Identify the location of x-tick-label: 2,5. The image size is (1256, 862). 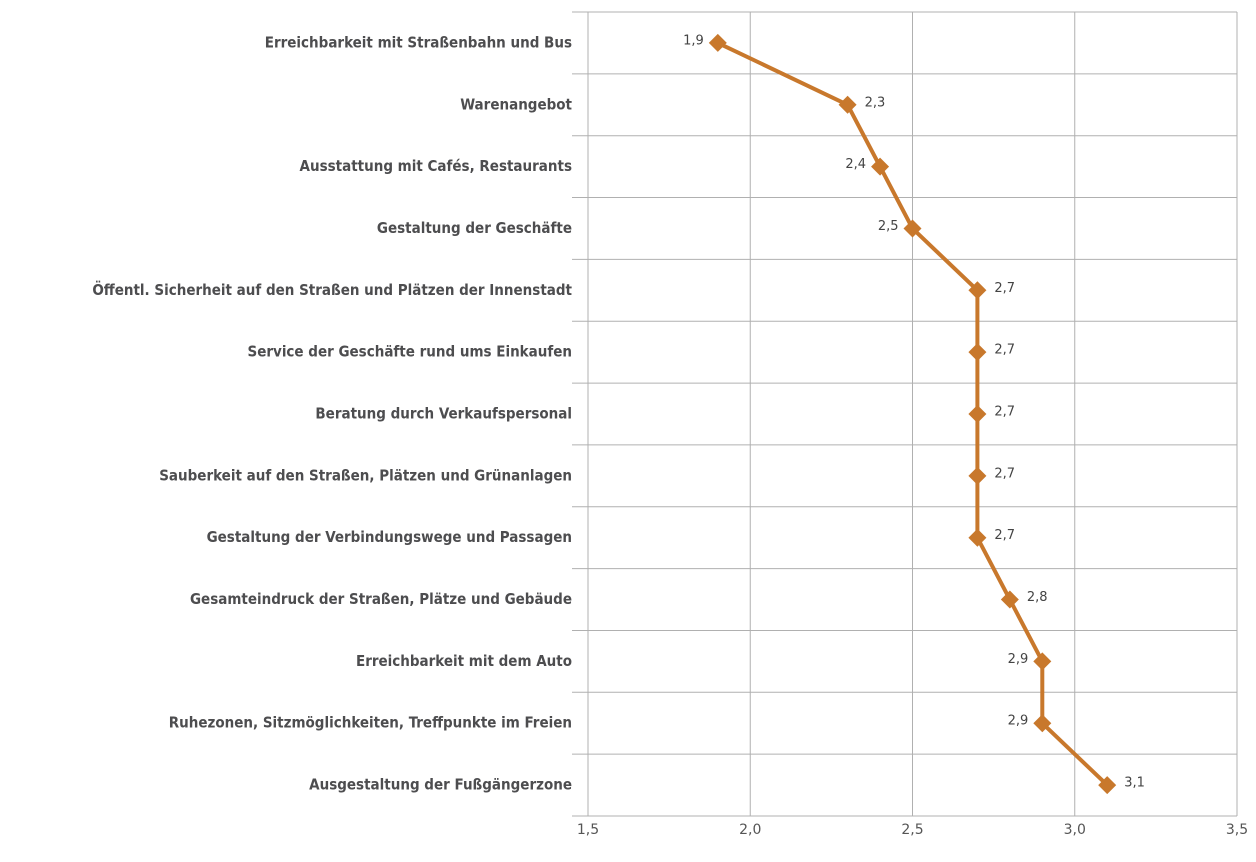
(912, 830).